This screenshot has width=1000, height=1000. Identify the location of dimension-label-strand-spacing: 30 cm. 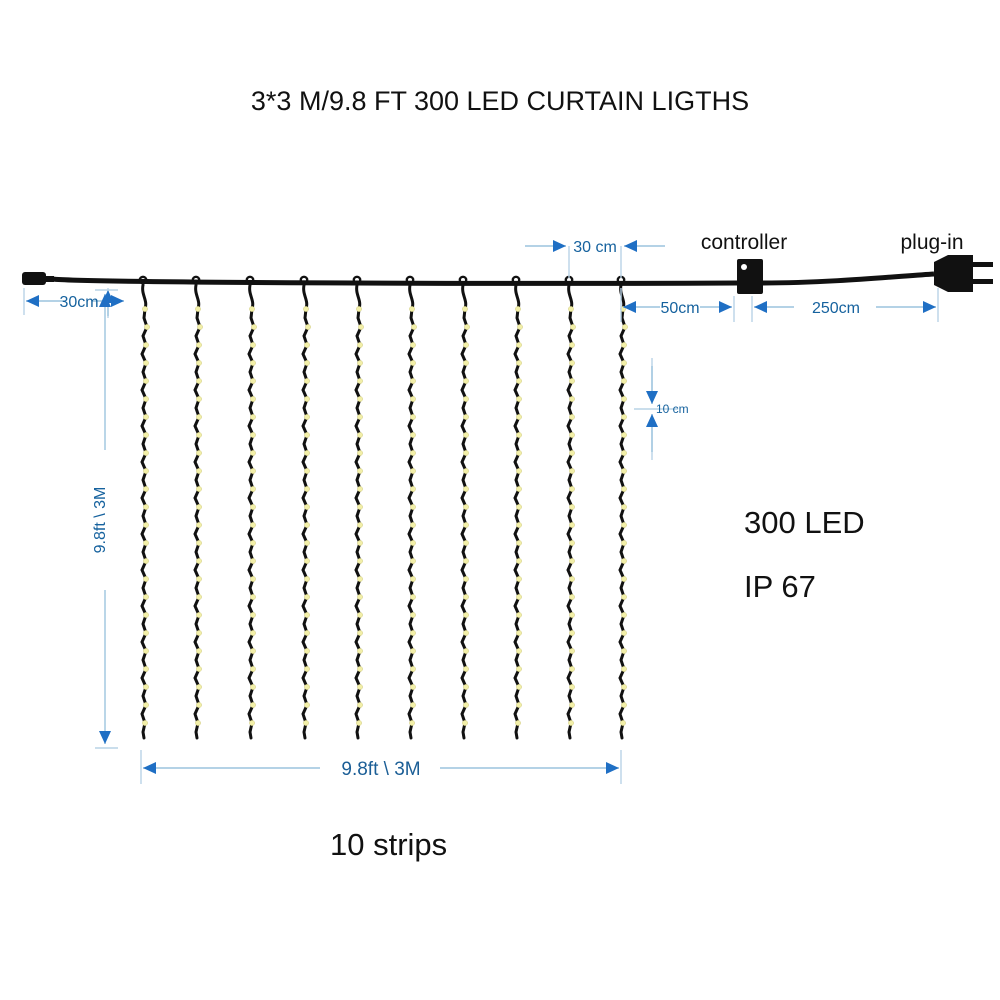
(595, 247).